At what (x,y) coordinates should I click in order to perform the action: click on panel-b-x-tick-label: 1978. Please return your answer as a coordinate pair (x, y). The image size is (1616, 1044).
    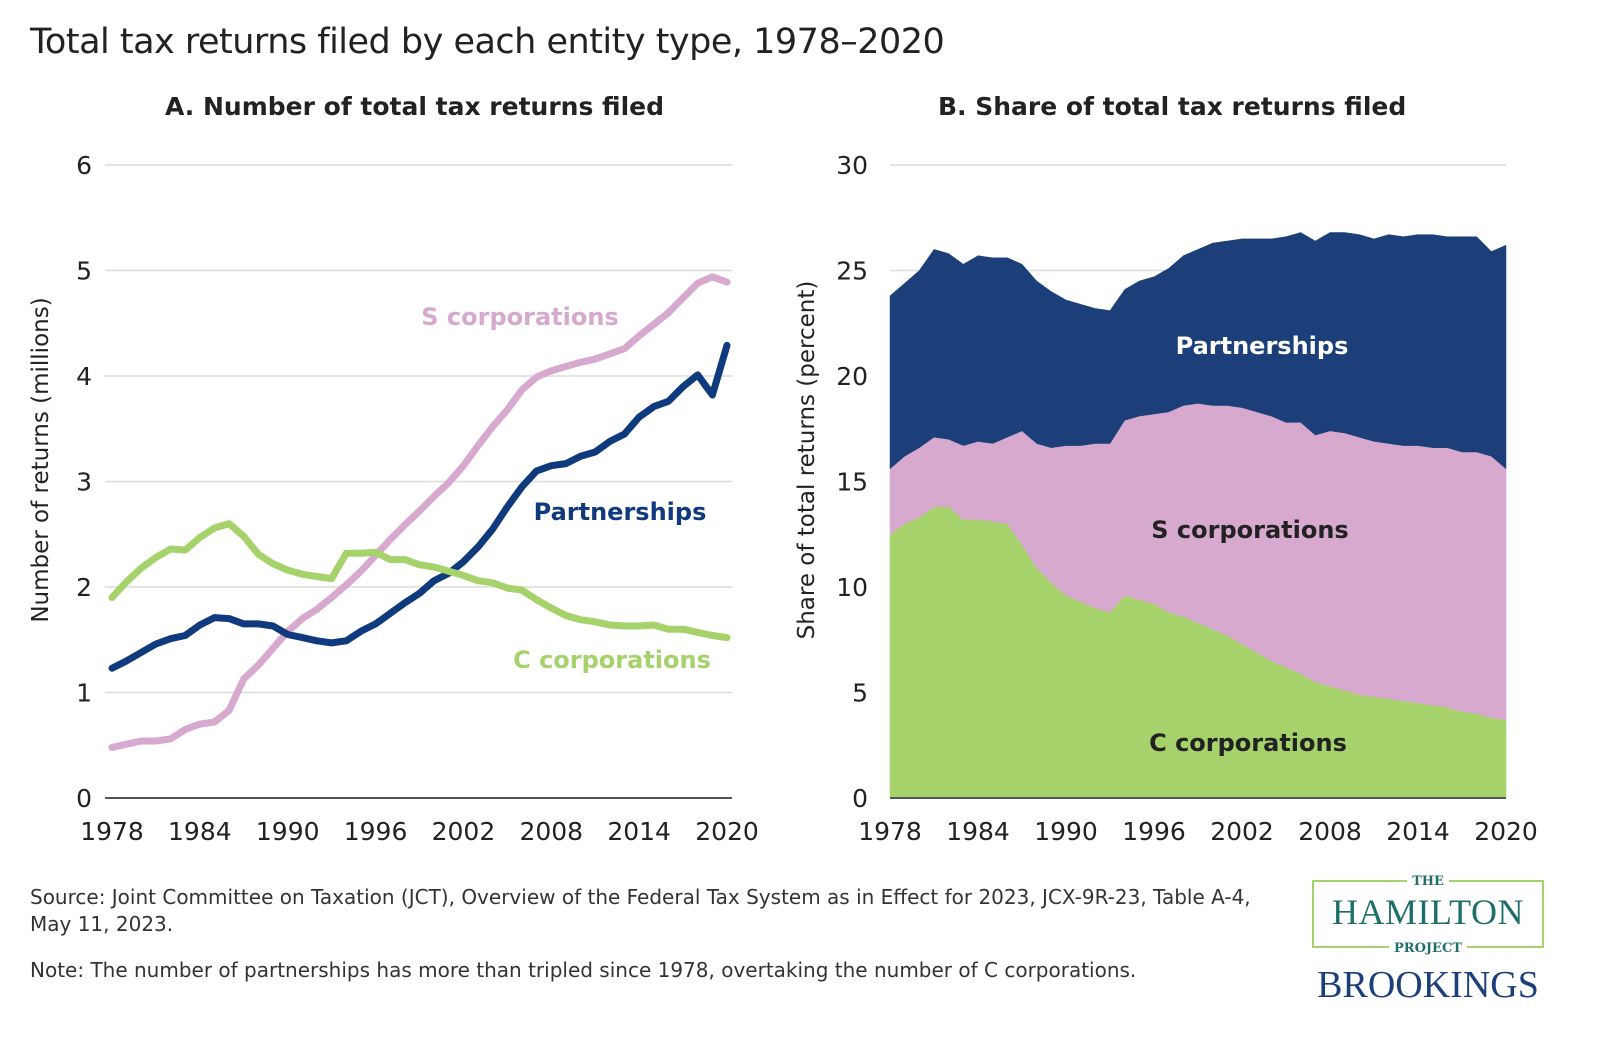
    Looking at the image, I should click on (890, 831).